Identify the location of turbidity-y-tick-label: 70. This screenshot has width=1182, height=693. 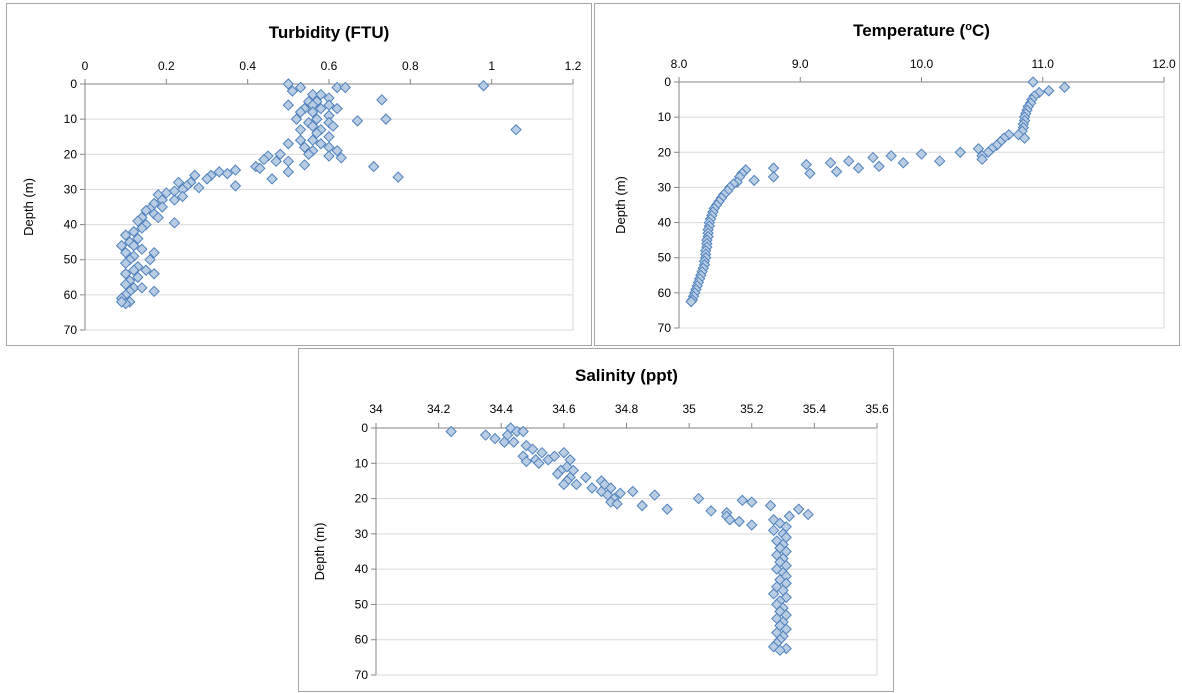
(71, 330).